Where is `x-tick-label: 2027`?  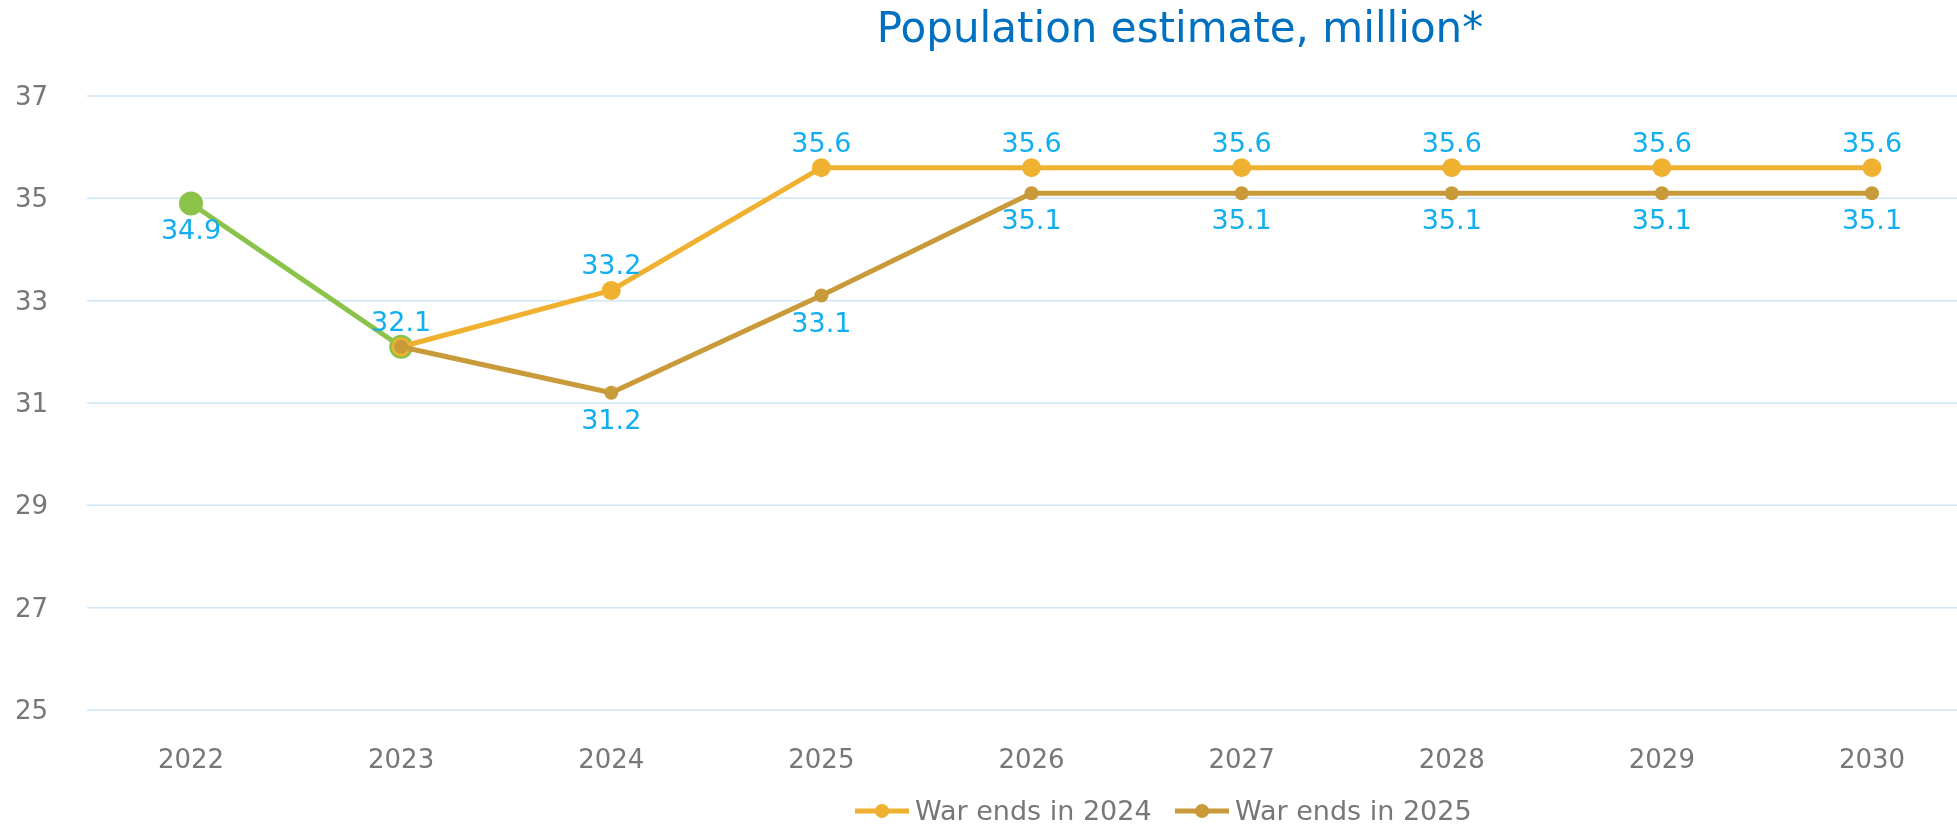 x-tick-label: 2027 is located at coordinates (1241, 759).